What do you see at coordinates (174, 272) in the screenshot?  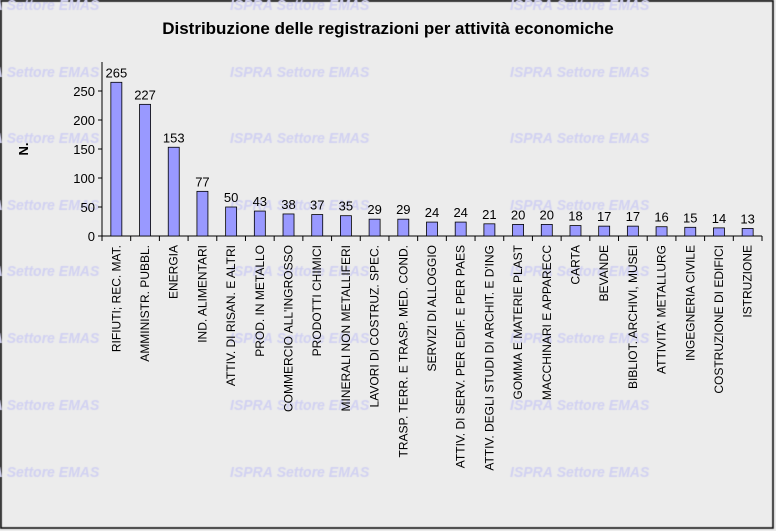 I see `x-tick-label: ENERGIA` at bounding box center [174, 272].